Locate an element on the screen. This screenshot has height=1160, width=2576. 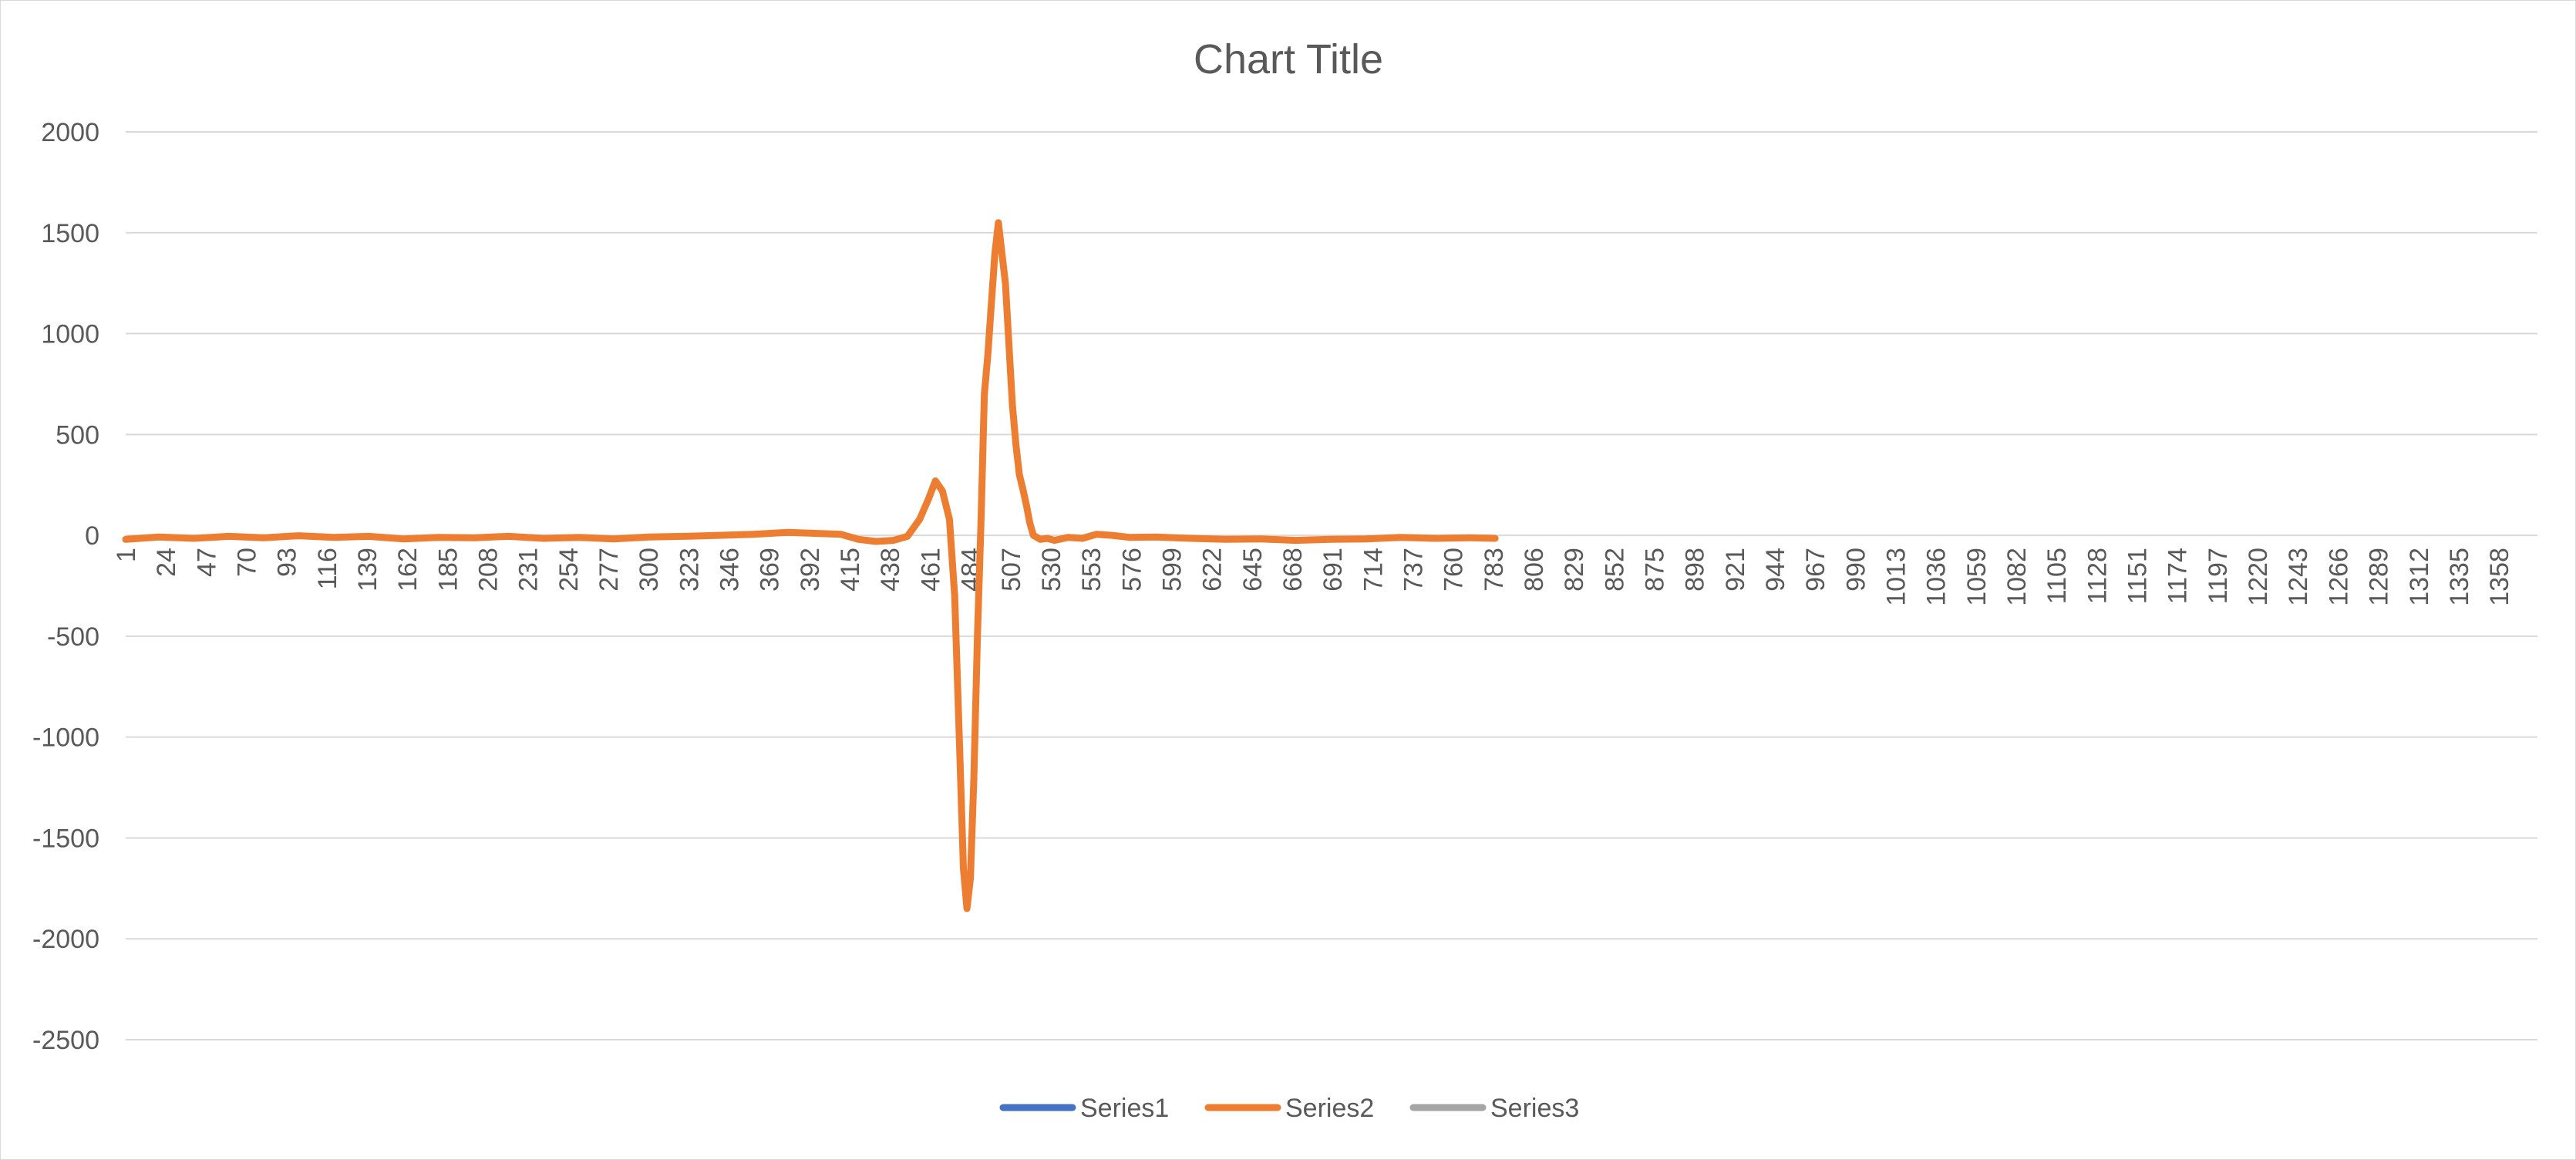
x-tick-label: 1105 is located at coordinates (2057, 576).